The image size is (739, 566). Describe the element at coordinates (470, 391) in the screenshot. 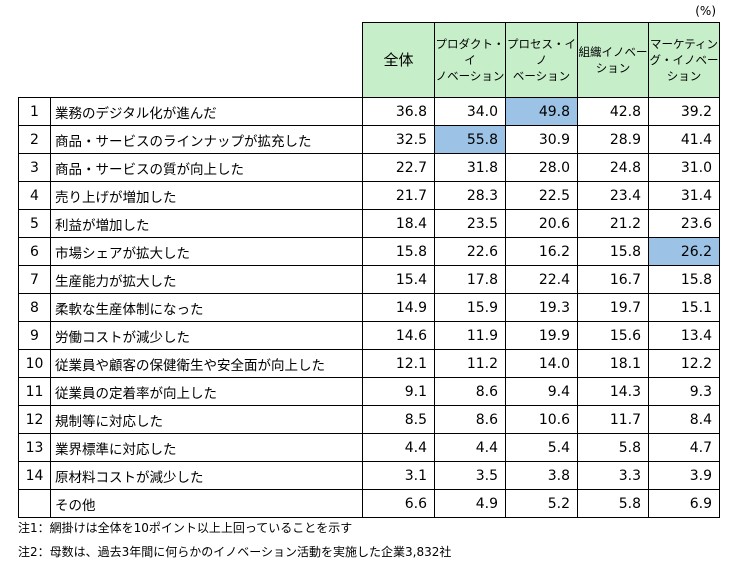

I see `value-cell: 8.6` at that location.